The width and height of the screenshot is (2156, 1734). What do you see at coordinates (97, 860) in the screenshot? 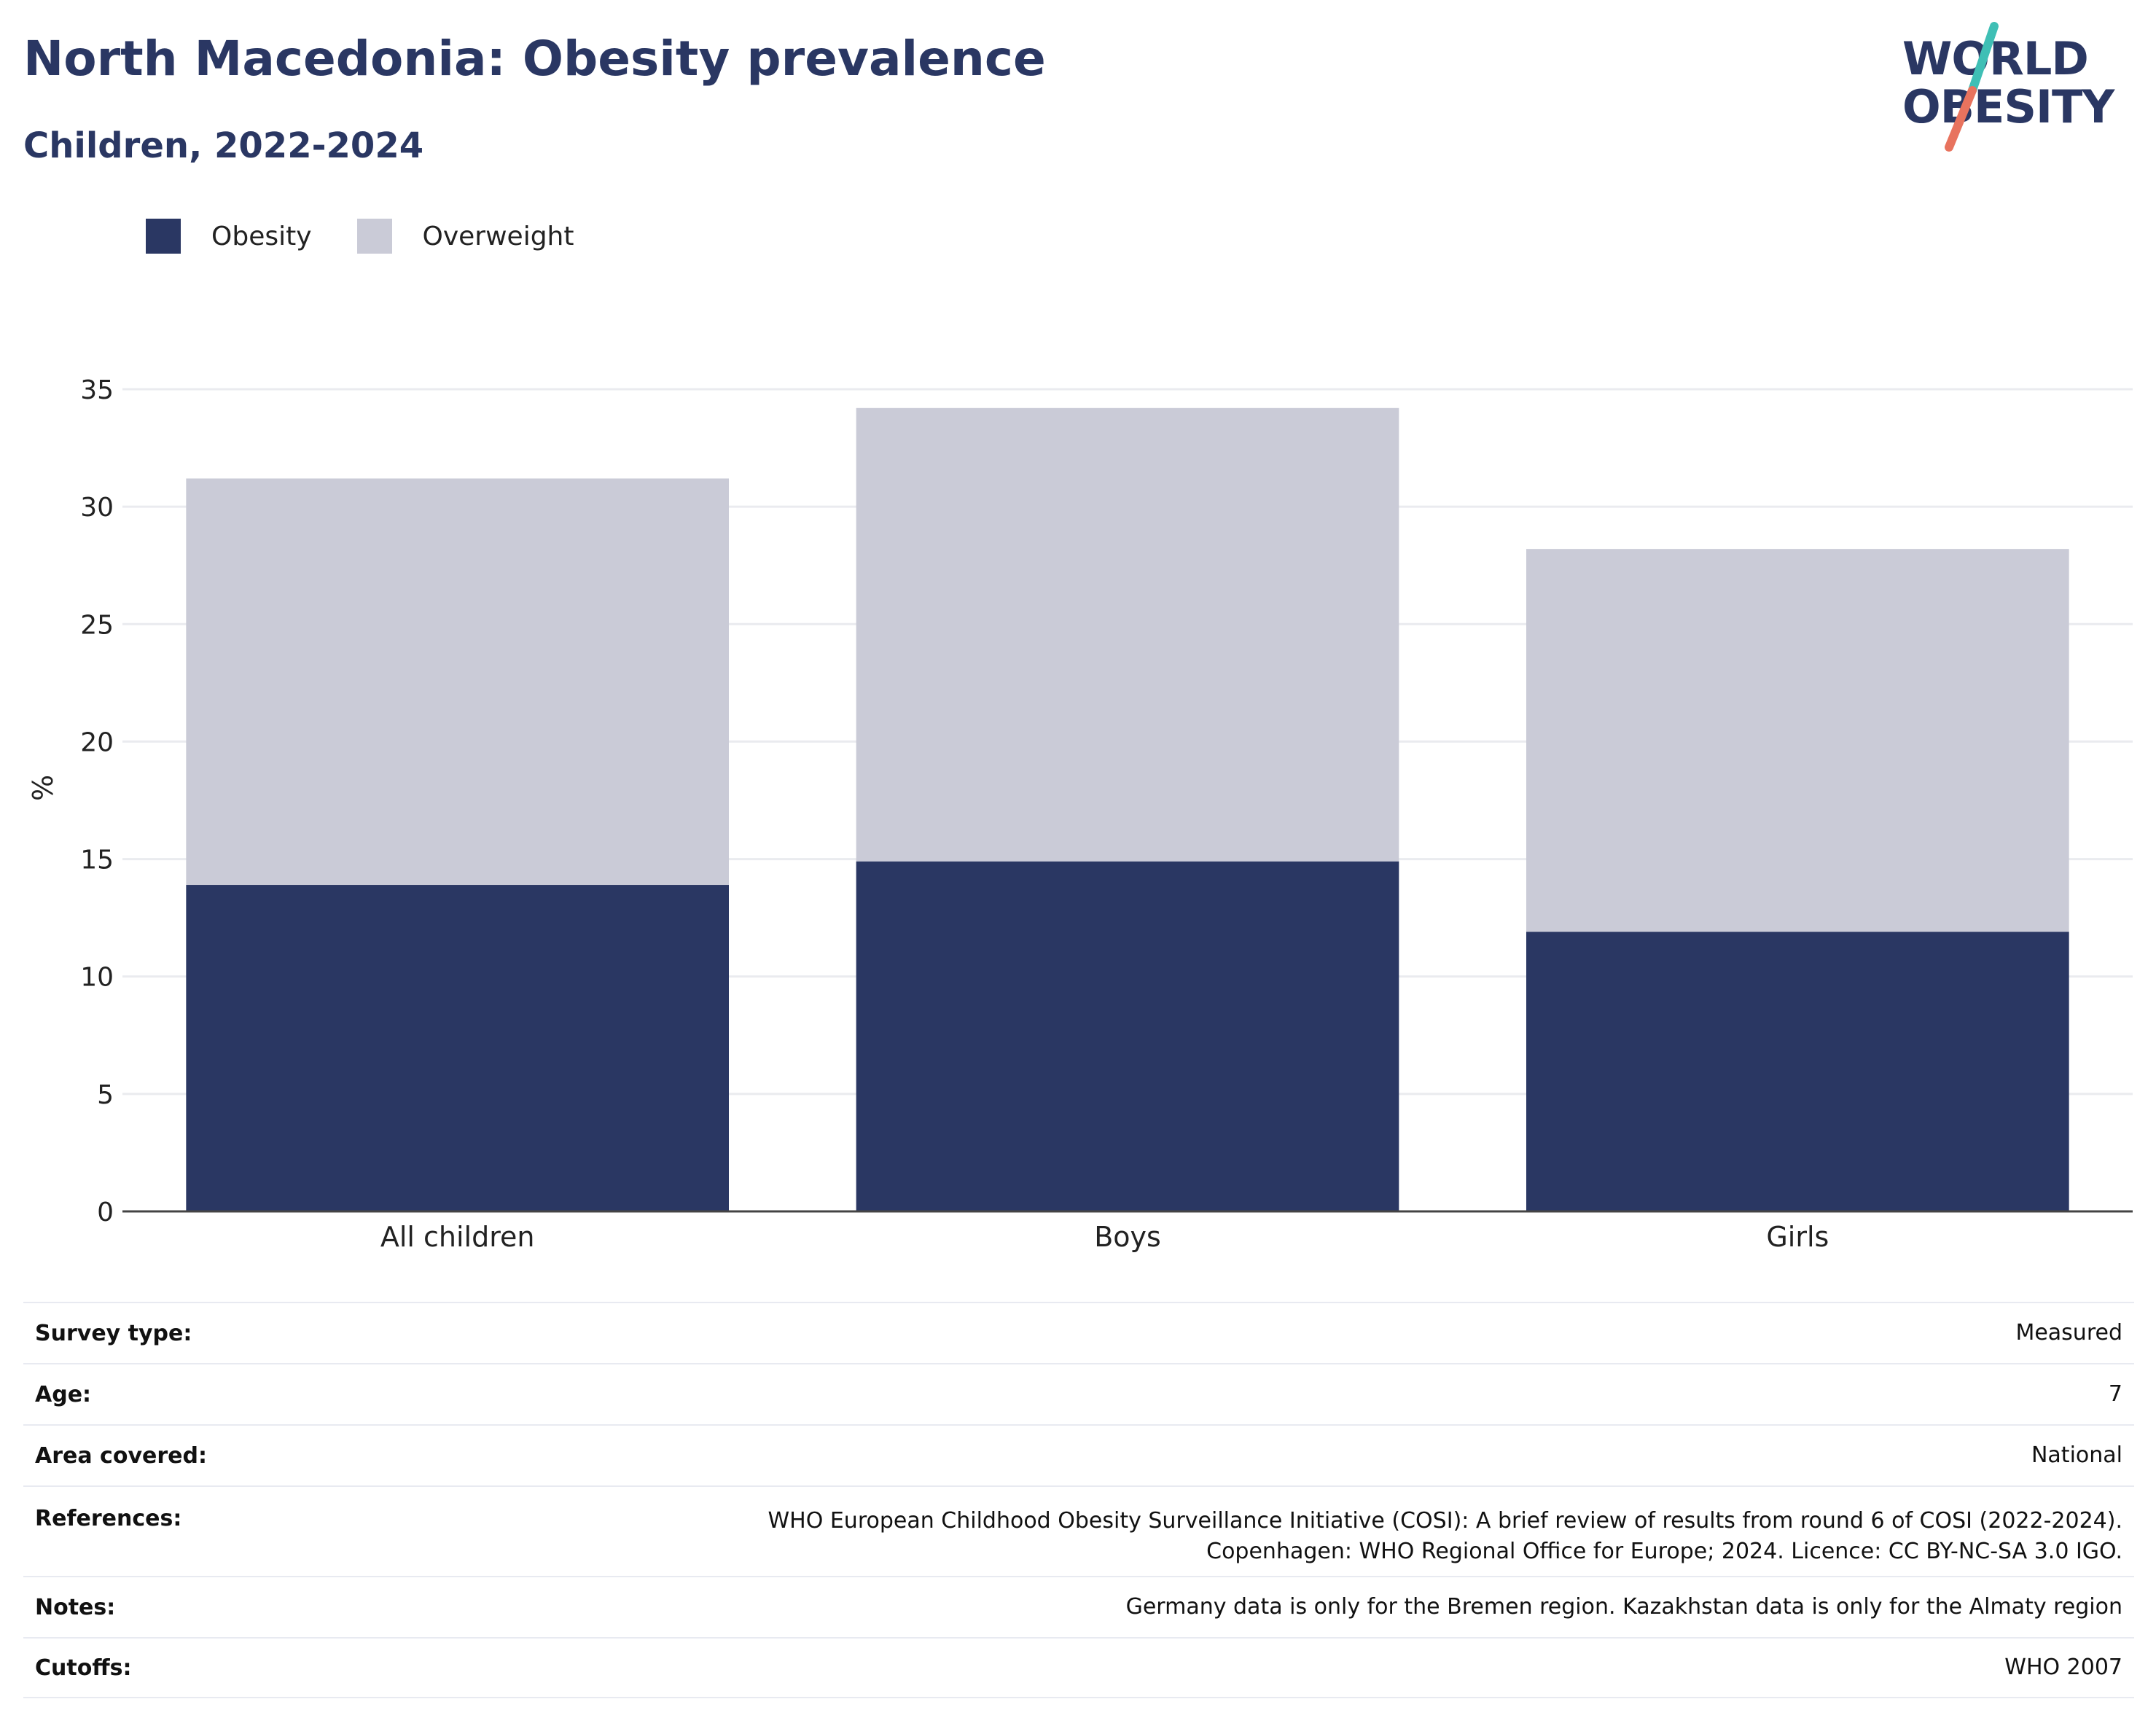
I see `y-tick-label: 15` at bounding box center [97, 860].